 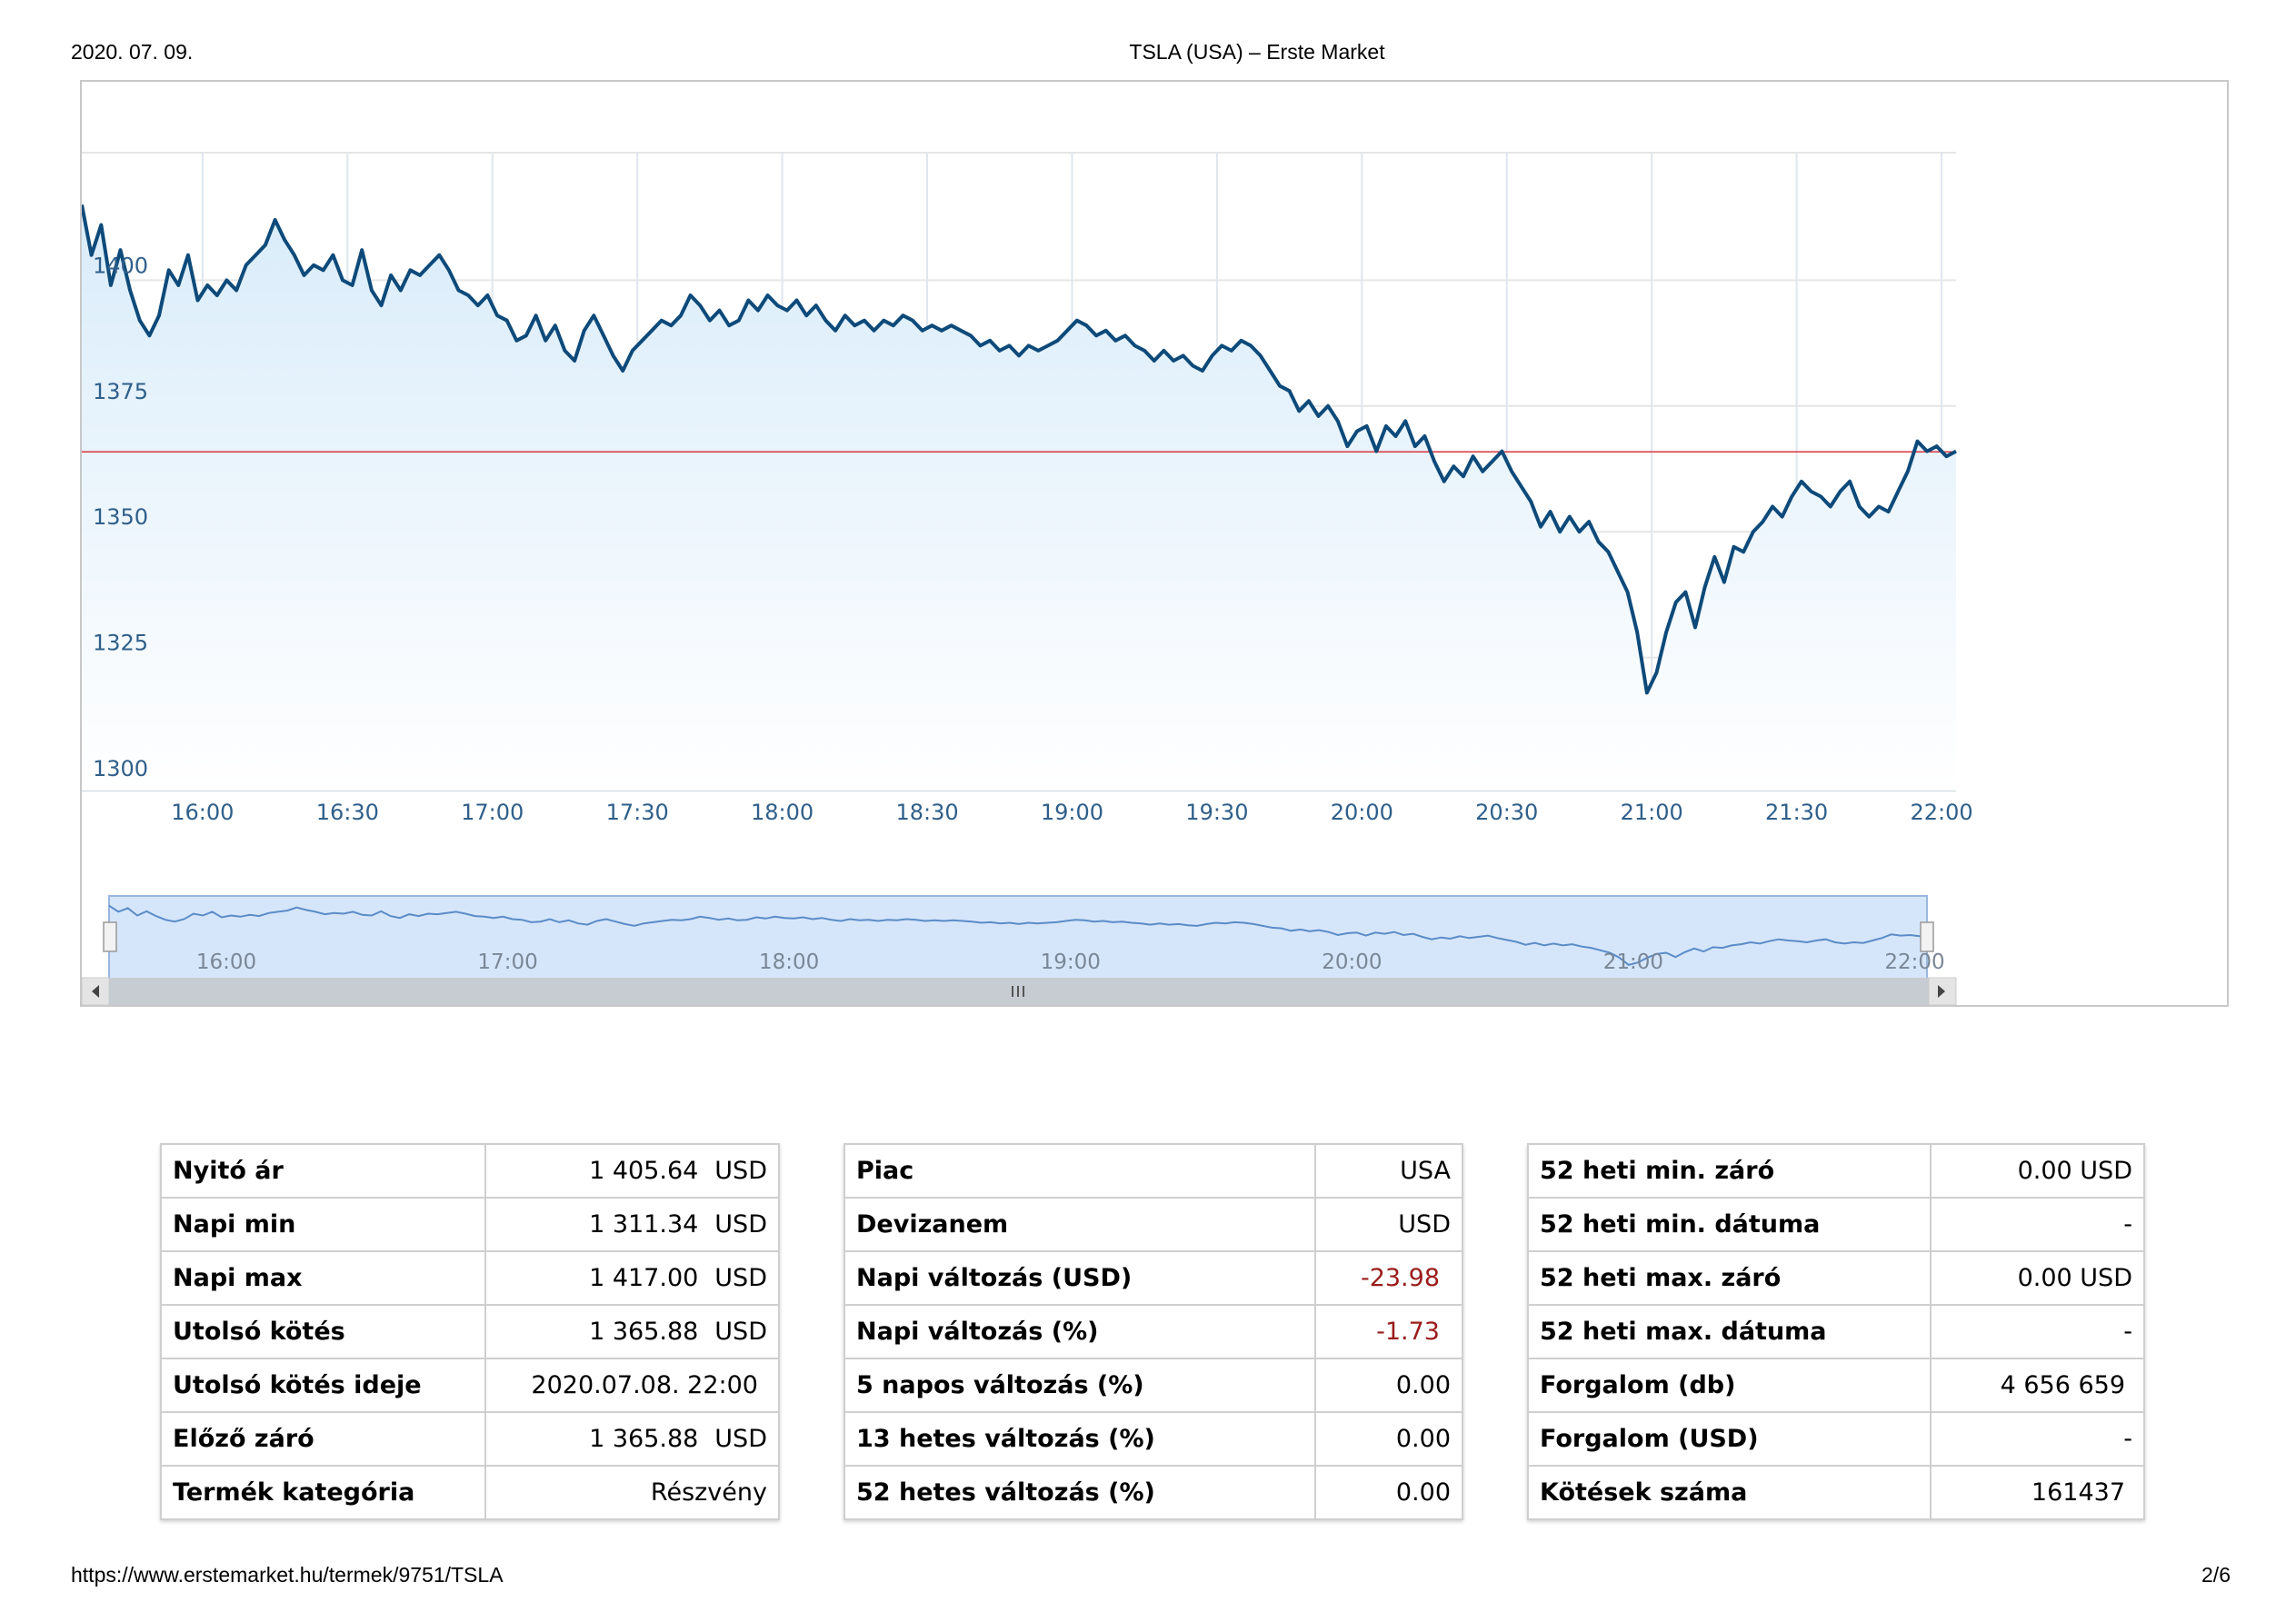 What do you see at coordinates (1080, 1492) in the screenshot?
I see `row-label: 52 hetes változás (%)` at bounding box center [1080, 1492].